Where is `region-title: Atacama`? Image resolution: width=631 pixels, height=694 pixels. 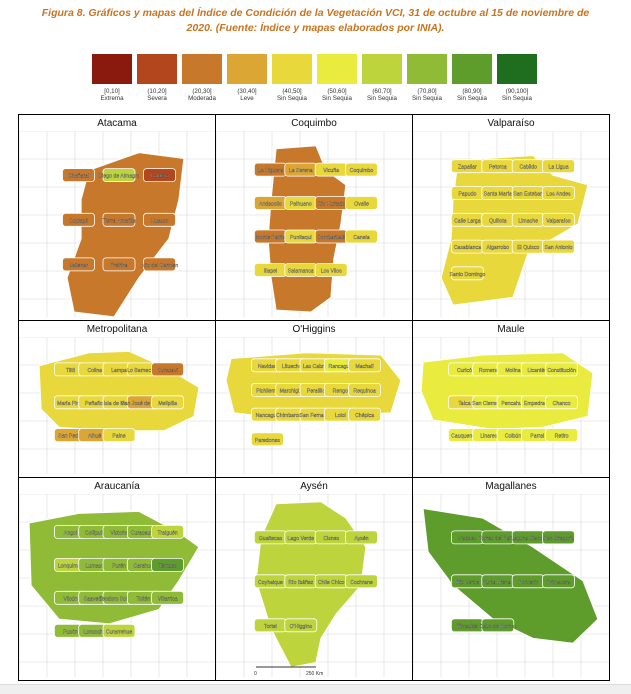 region-title: Atacama is located at coordinates (117, 123).